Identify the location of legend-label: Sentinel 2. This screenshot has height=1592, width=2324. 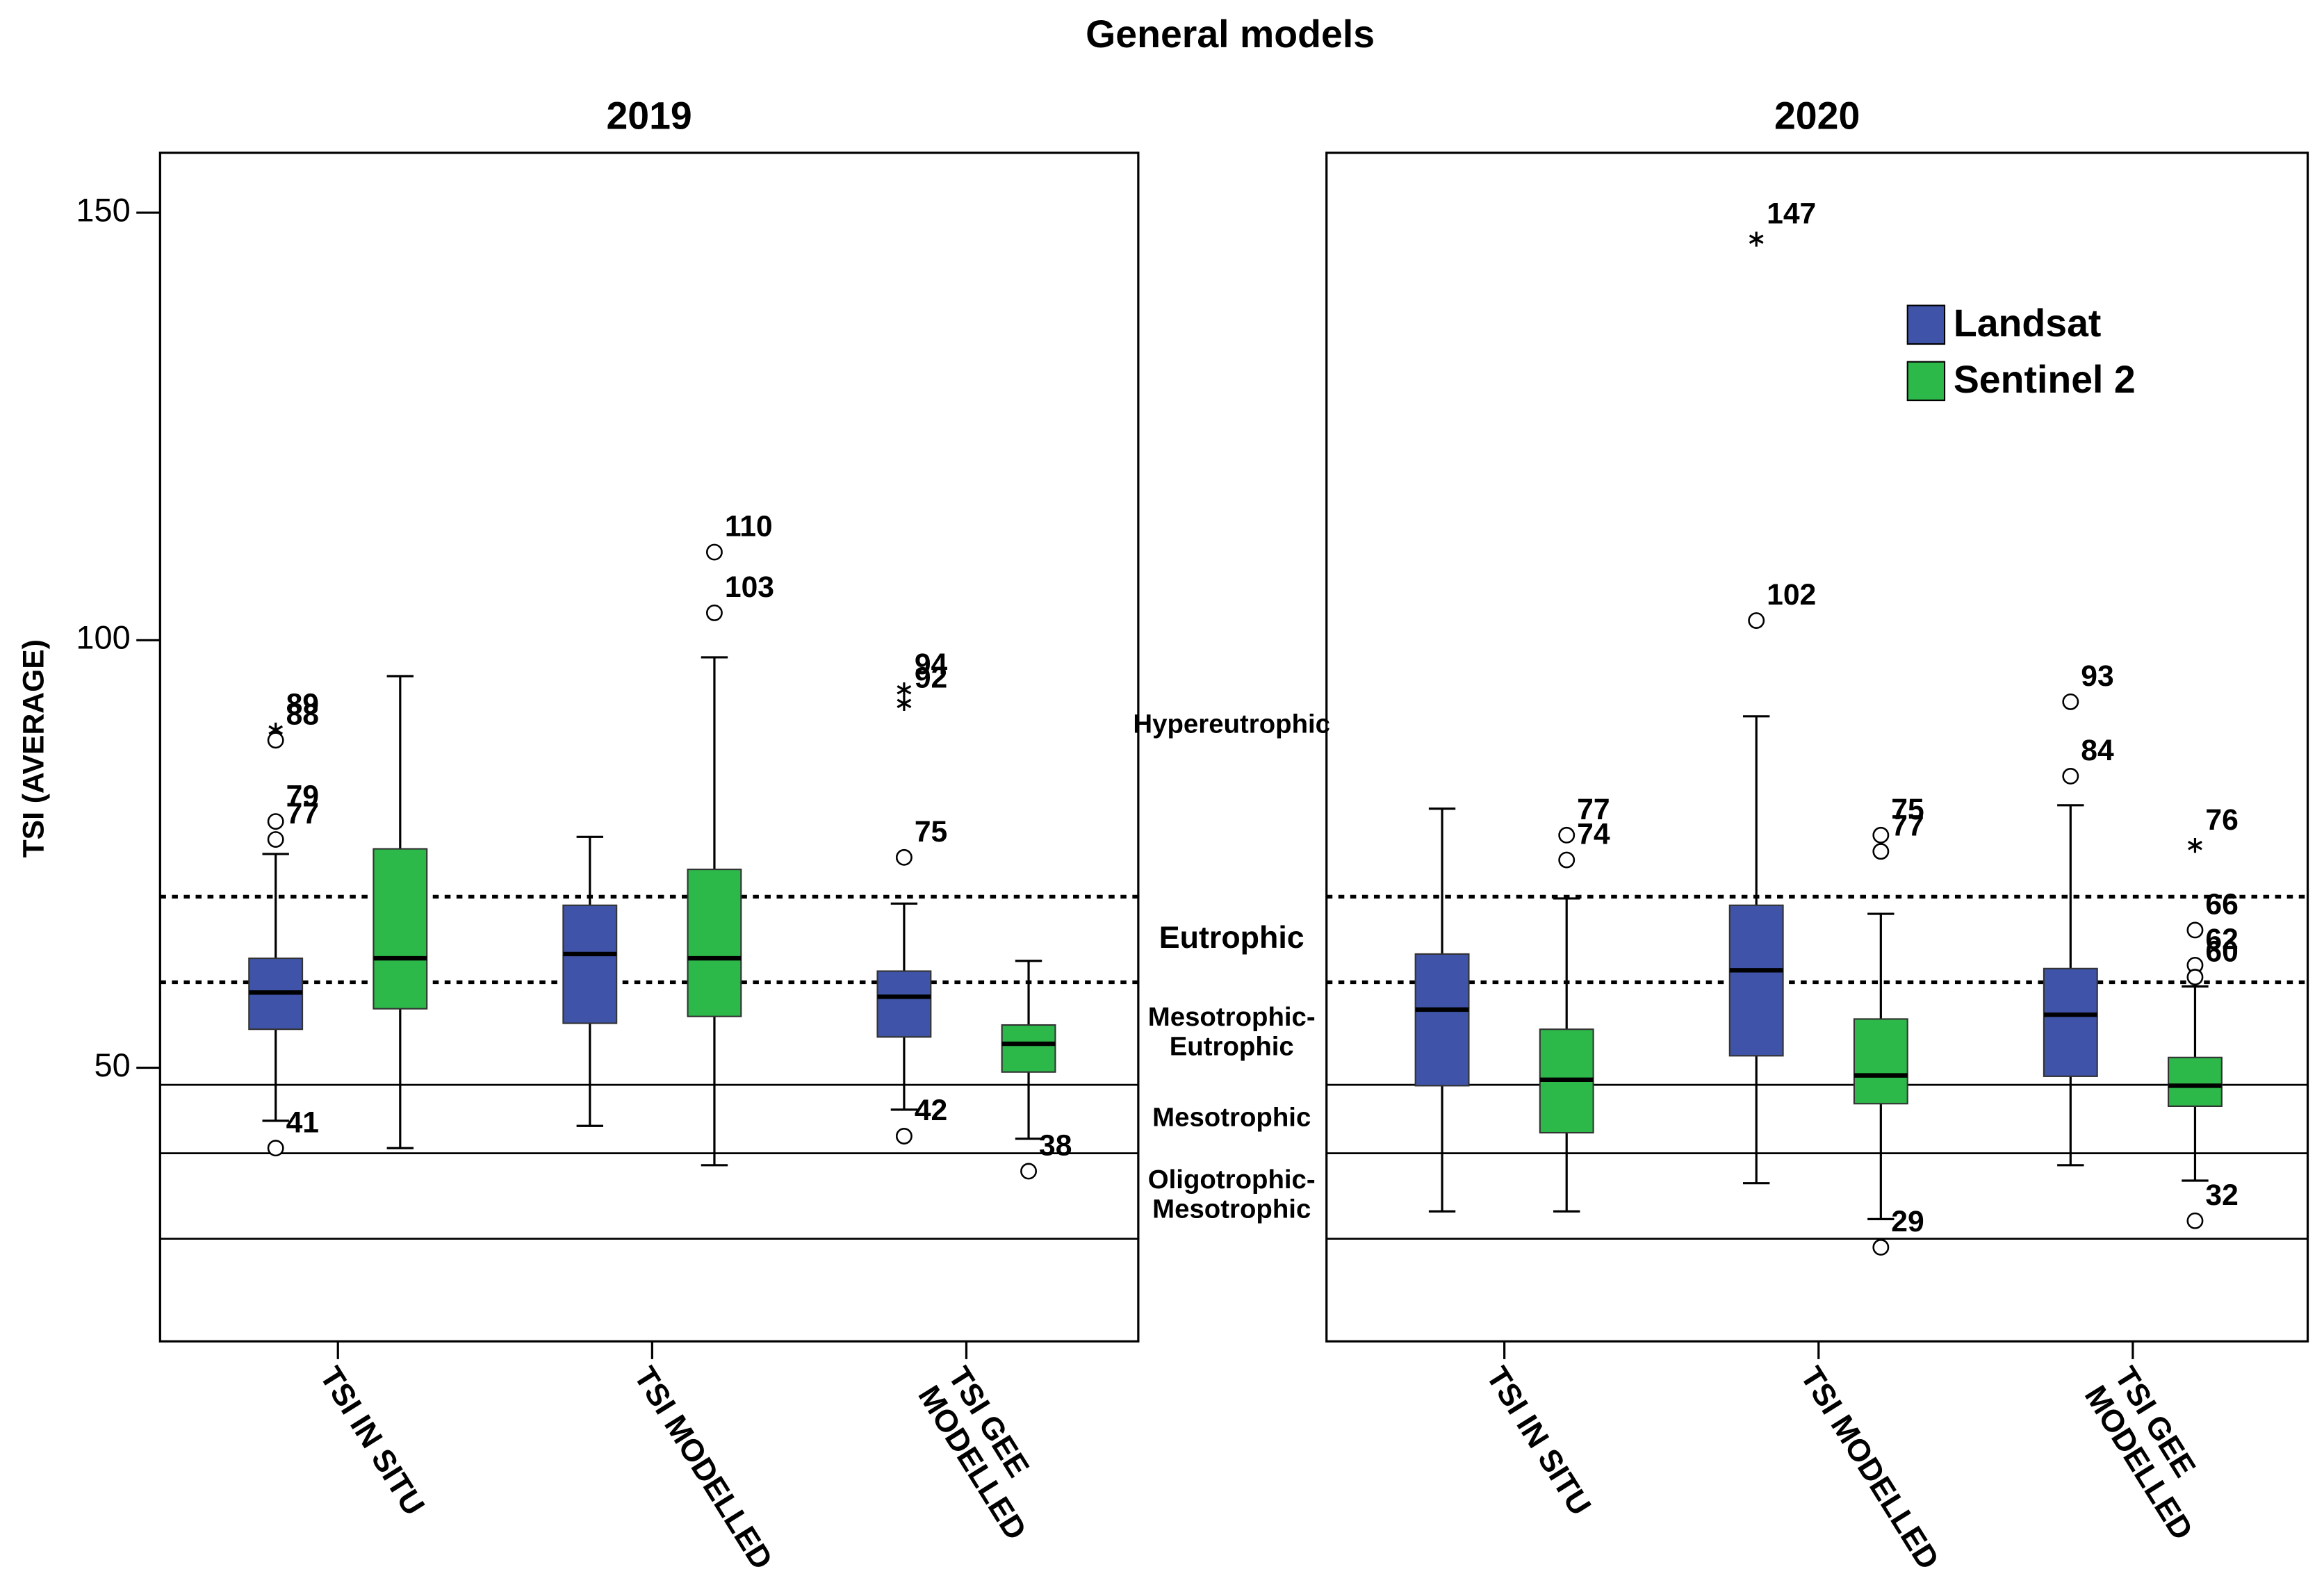
(2045, 379).